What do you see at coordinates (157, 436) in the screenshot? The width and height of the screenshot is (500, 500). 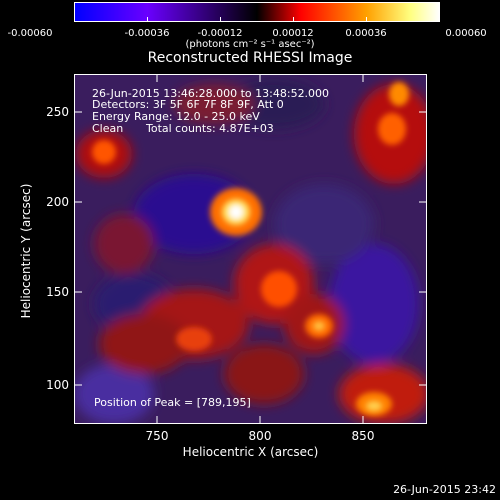 I see `x-tick-label: 750` at bounding box center [157, 436].